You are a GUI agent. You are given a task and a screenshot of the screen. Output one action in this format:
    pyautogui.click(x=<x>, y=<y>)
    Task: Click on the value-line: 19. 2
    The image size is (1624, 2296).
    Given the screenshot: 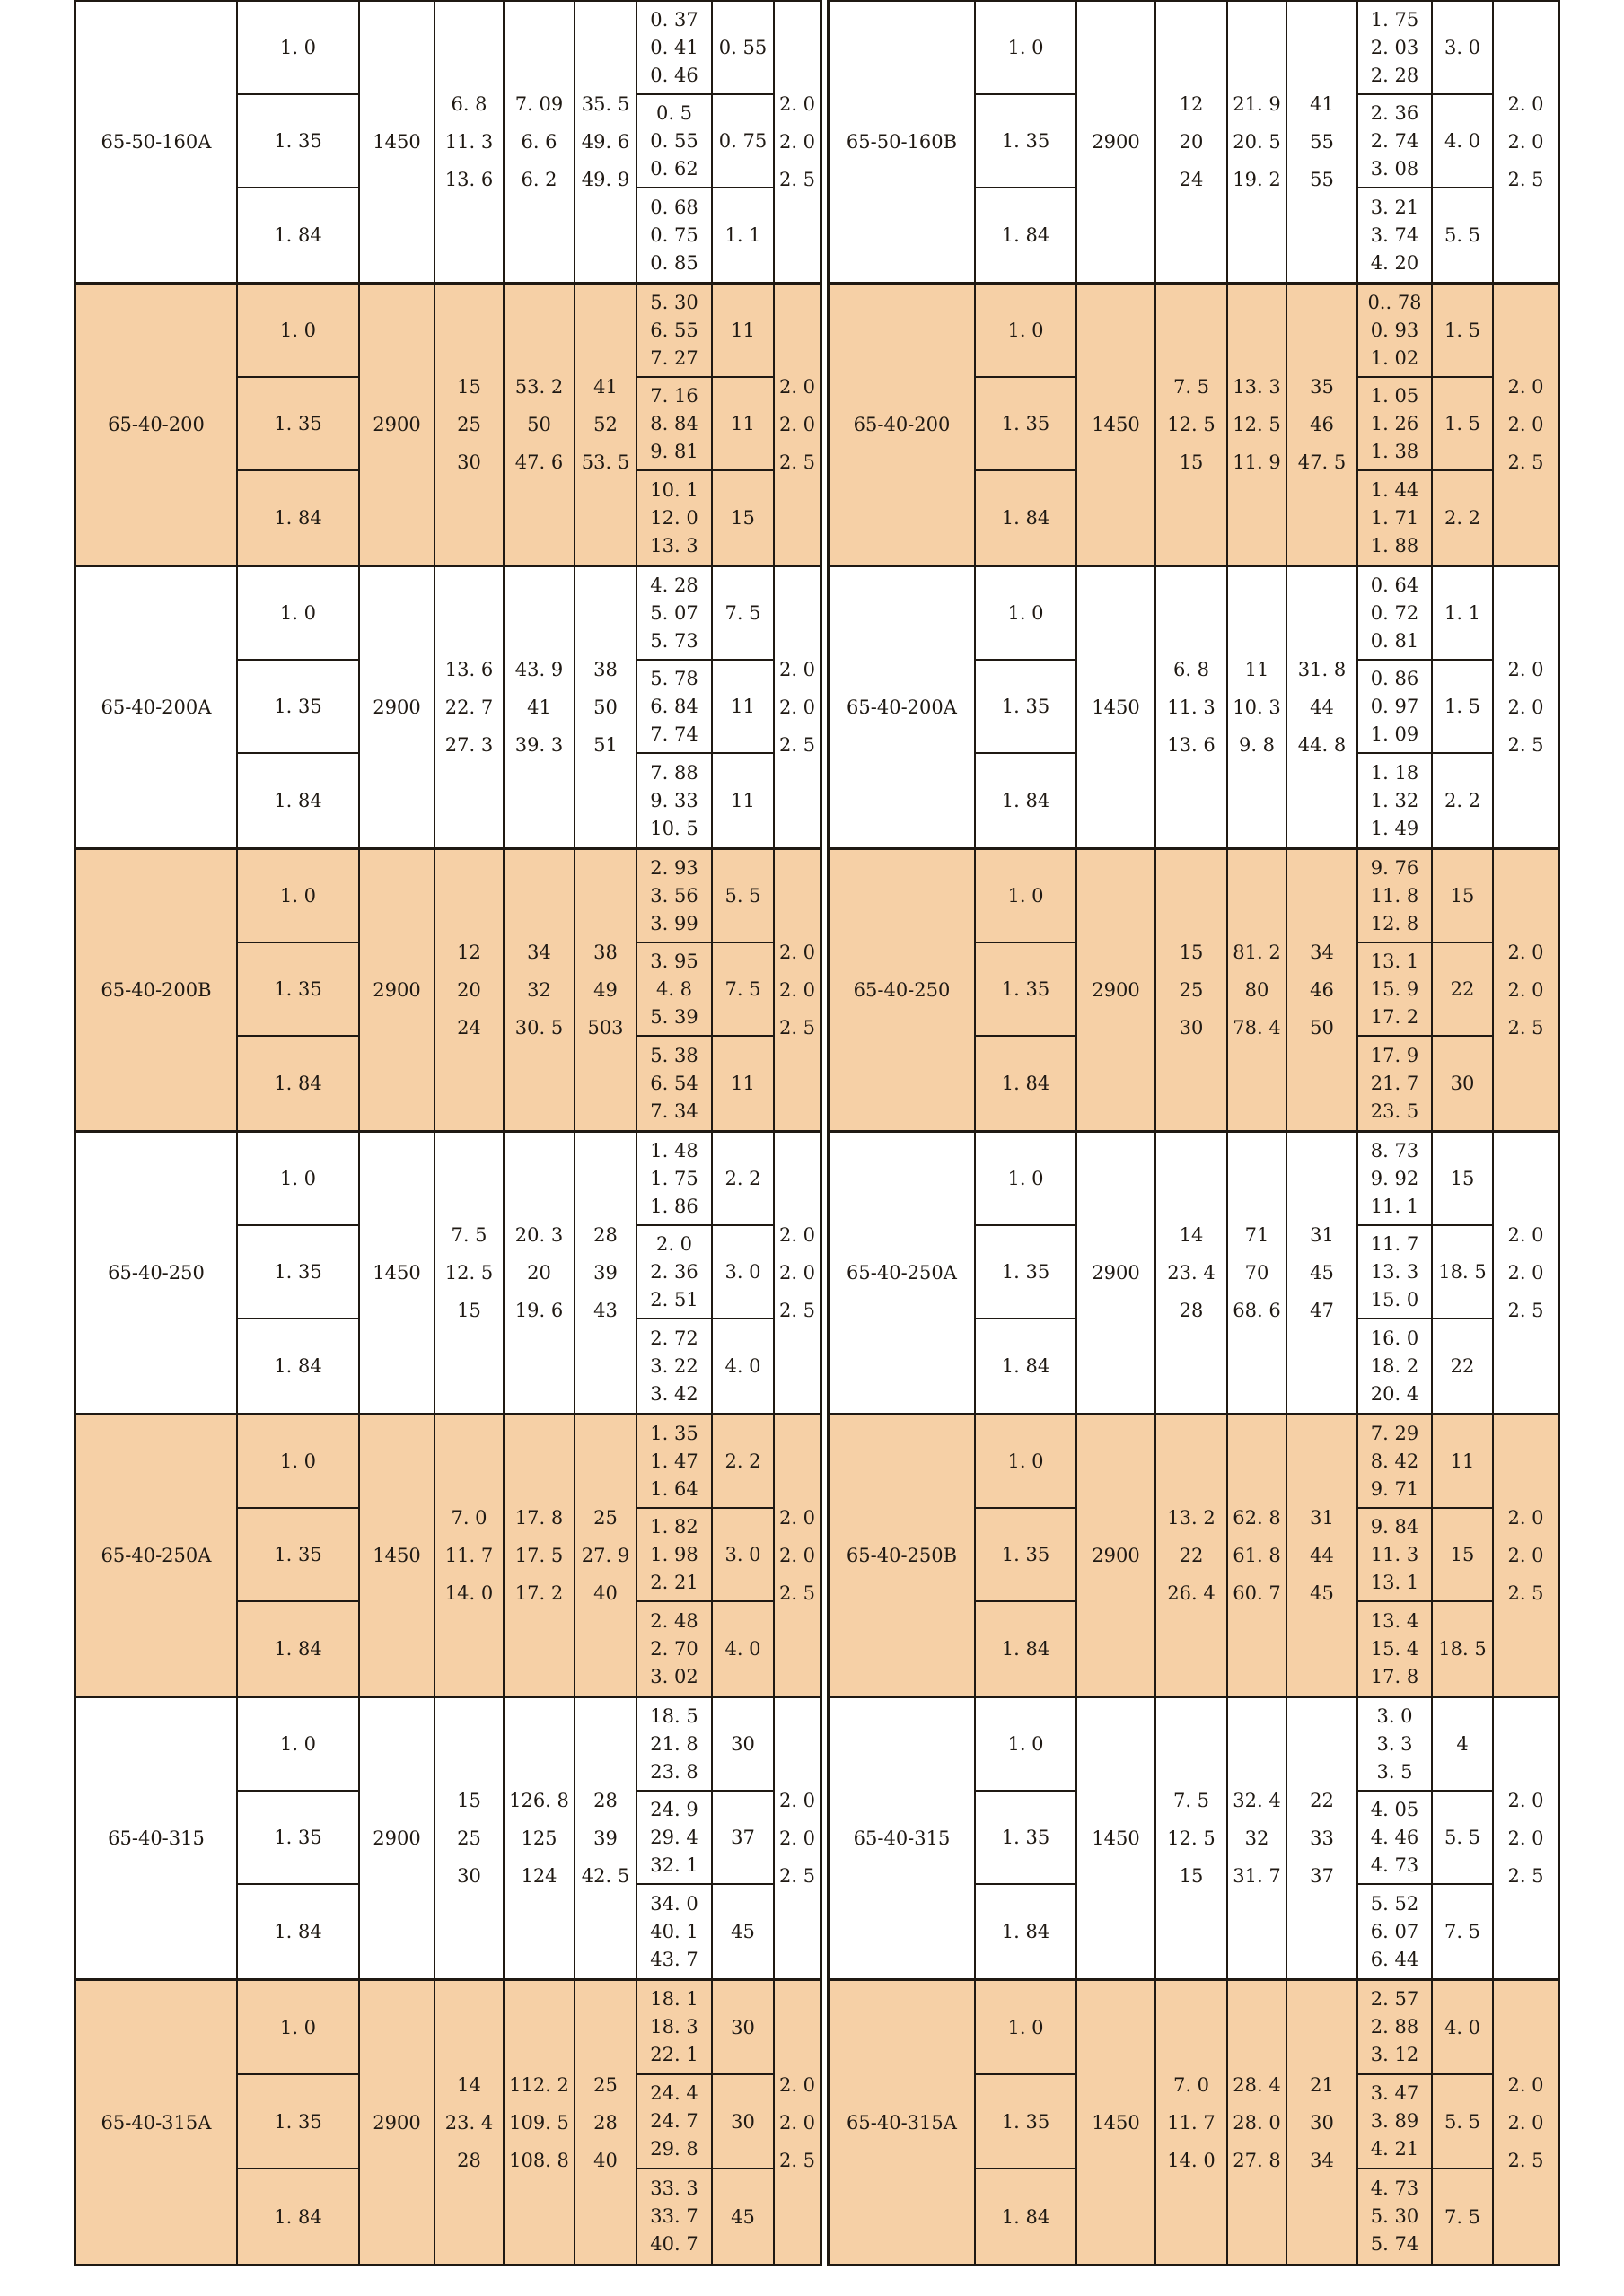 What is the action you would take?
    pyautogui.click(x=1257, y=179)
    